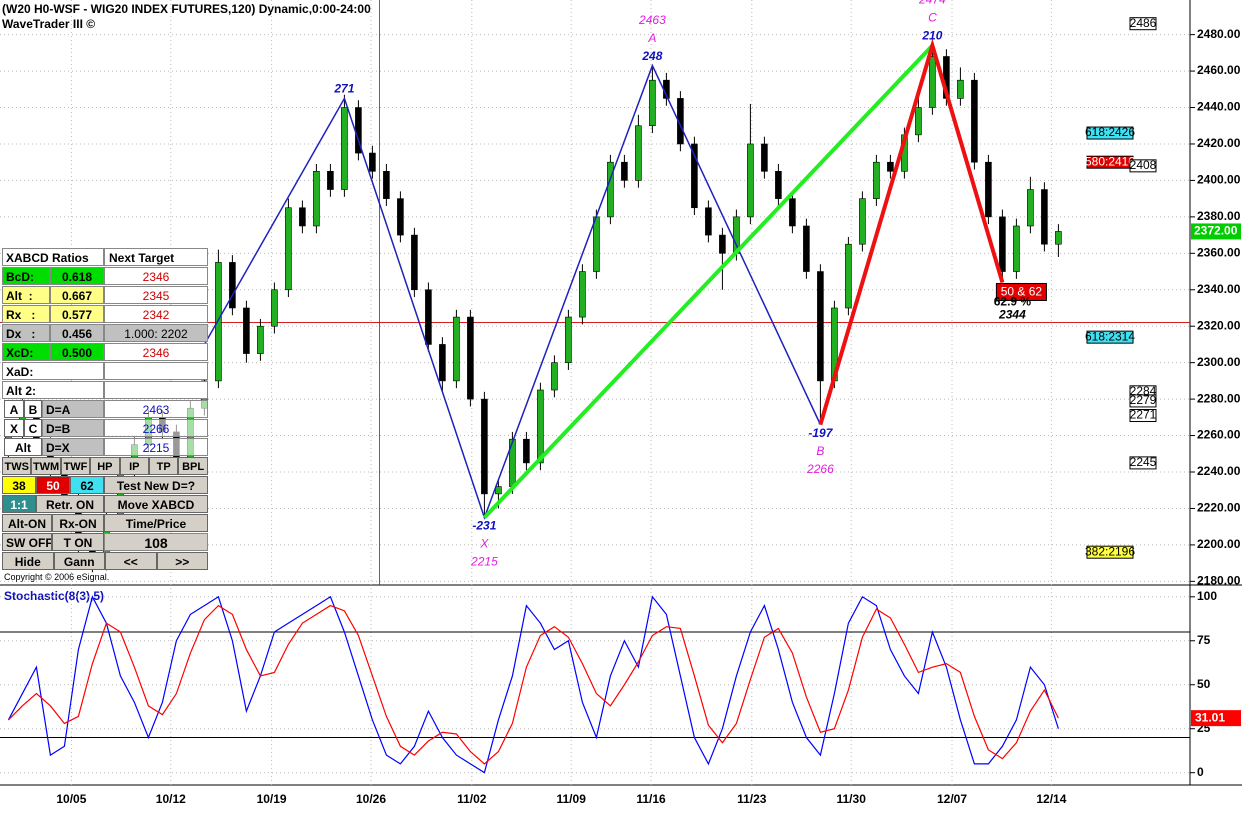  I want to click on panel-button: BPL, so click(193, 466).